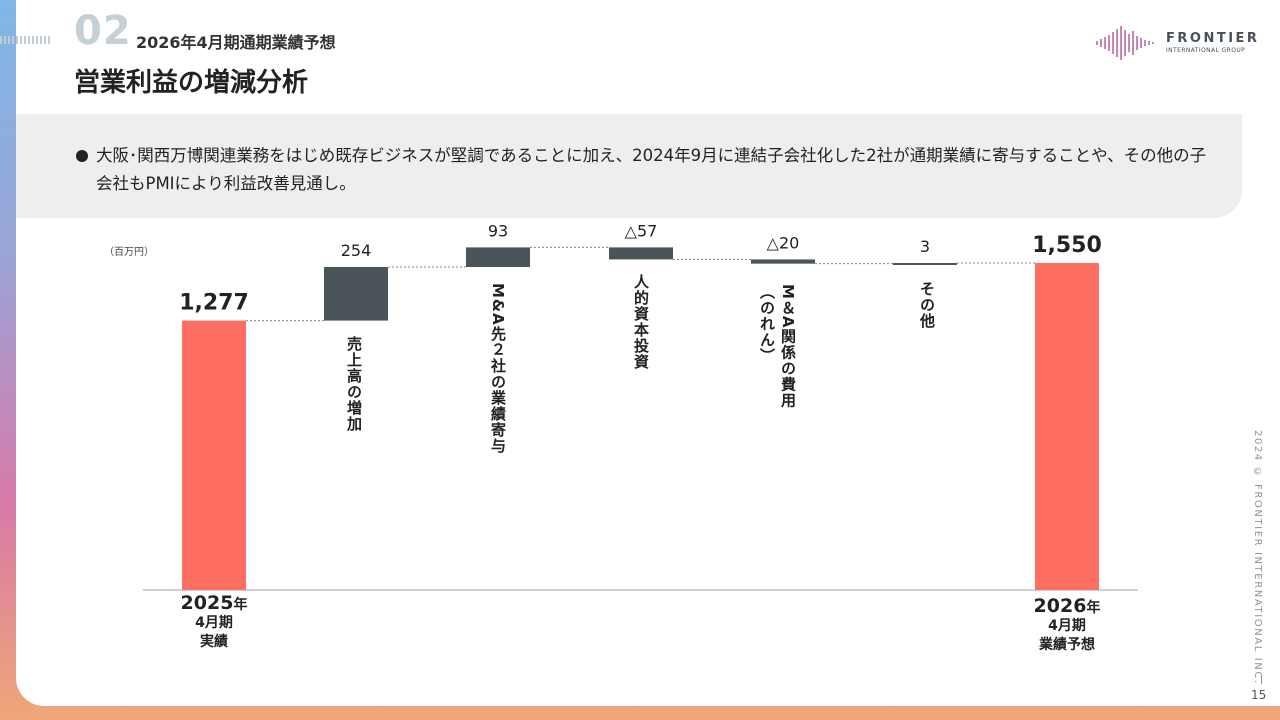  Describe the element at coordinates (927, 305) in the screenshot. I see `step-label-other: その他` at that location.